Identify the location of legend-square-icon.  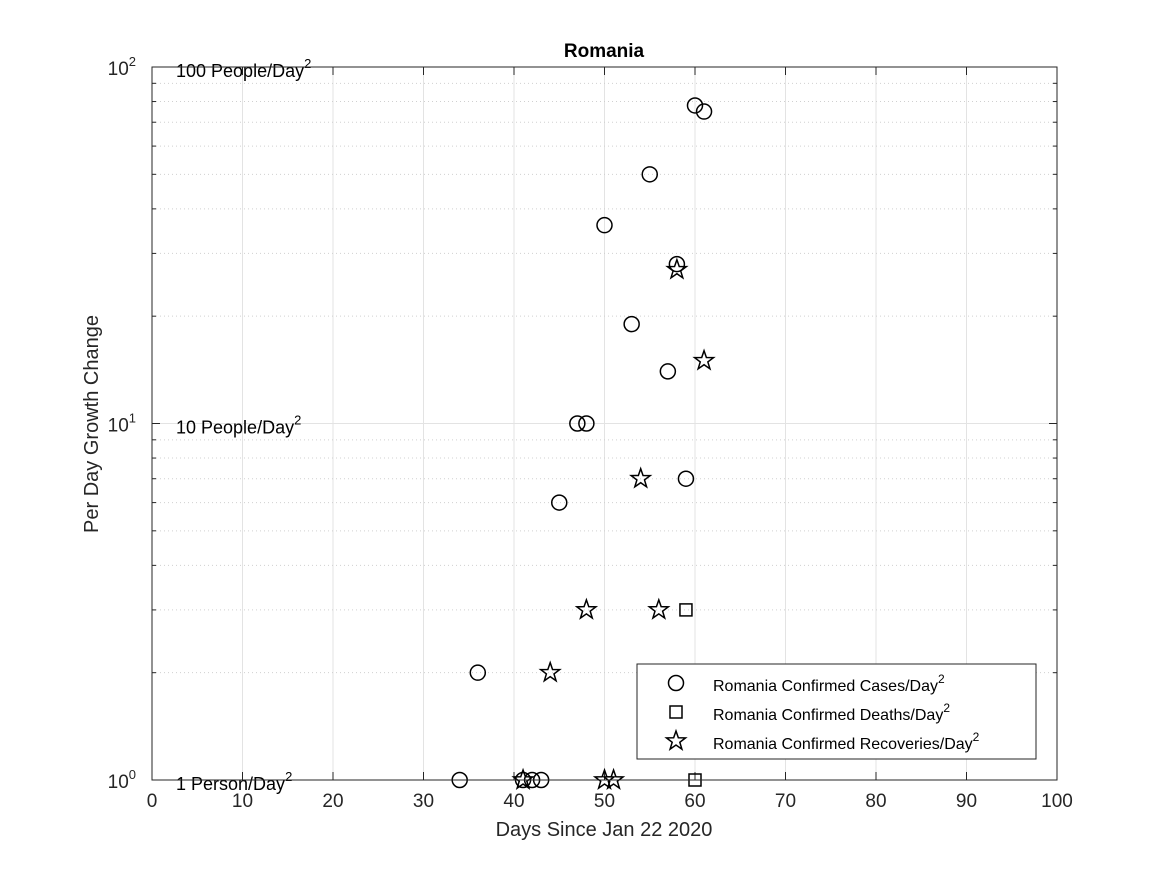
(676, 712).